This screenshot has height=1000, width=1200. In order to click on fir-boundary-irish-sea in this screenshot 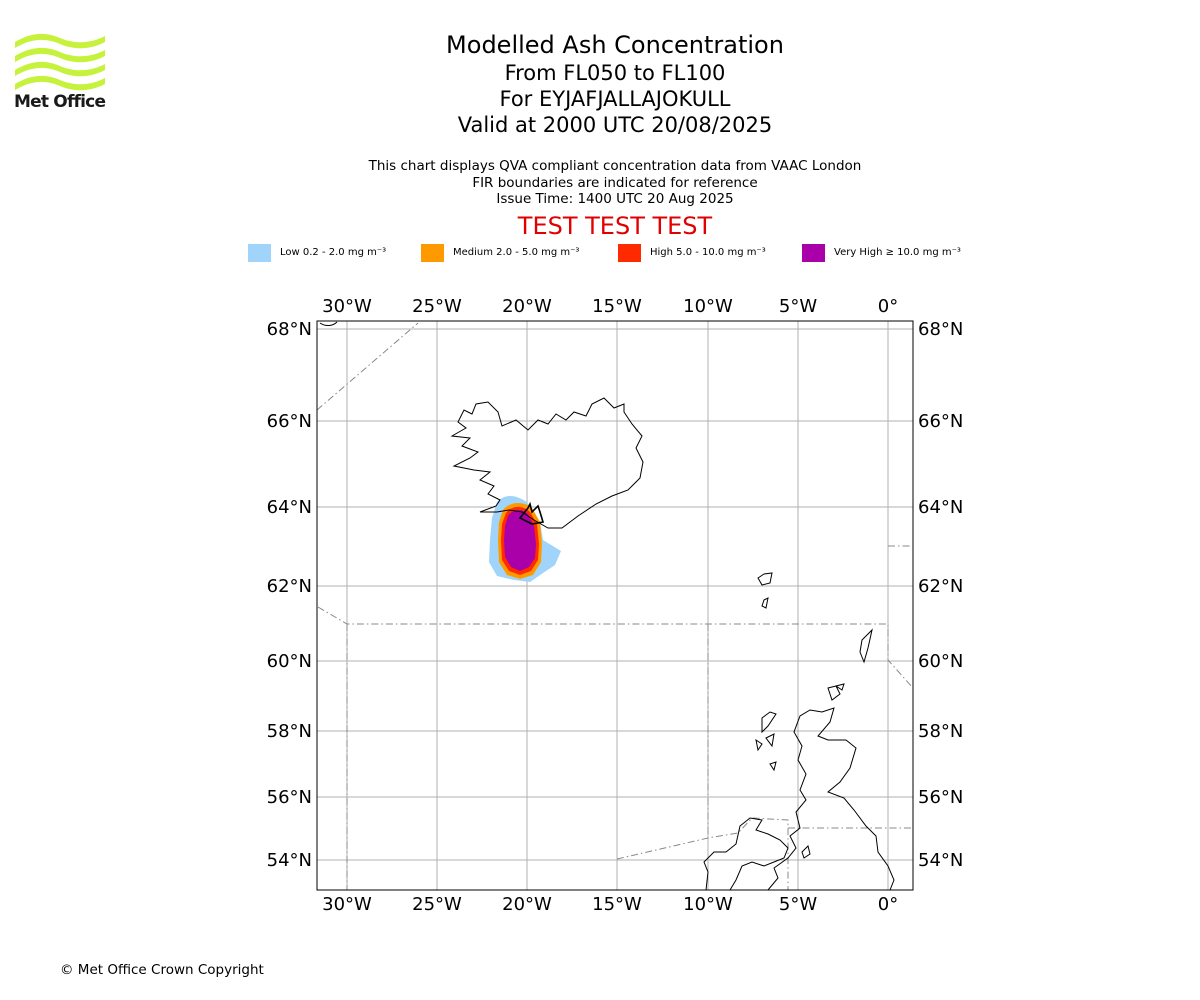, I will do `click(702, 853)`.